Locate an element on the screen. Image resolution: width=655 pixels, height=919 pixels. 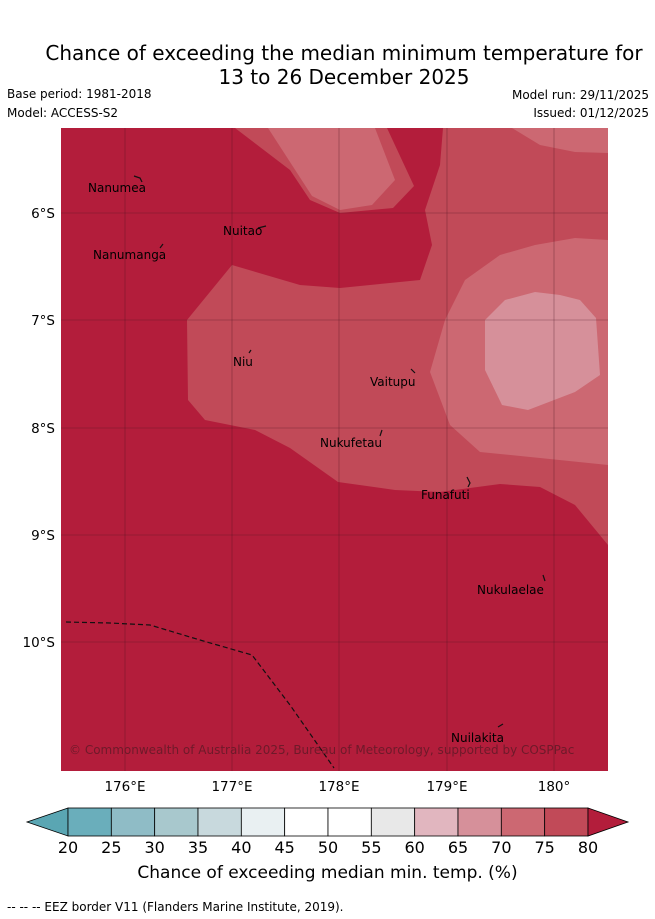
place-nukufetau: Nukufetau is located at coordinates (351, 443).